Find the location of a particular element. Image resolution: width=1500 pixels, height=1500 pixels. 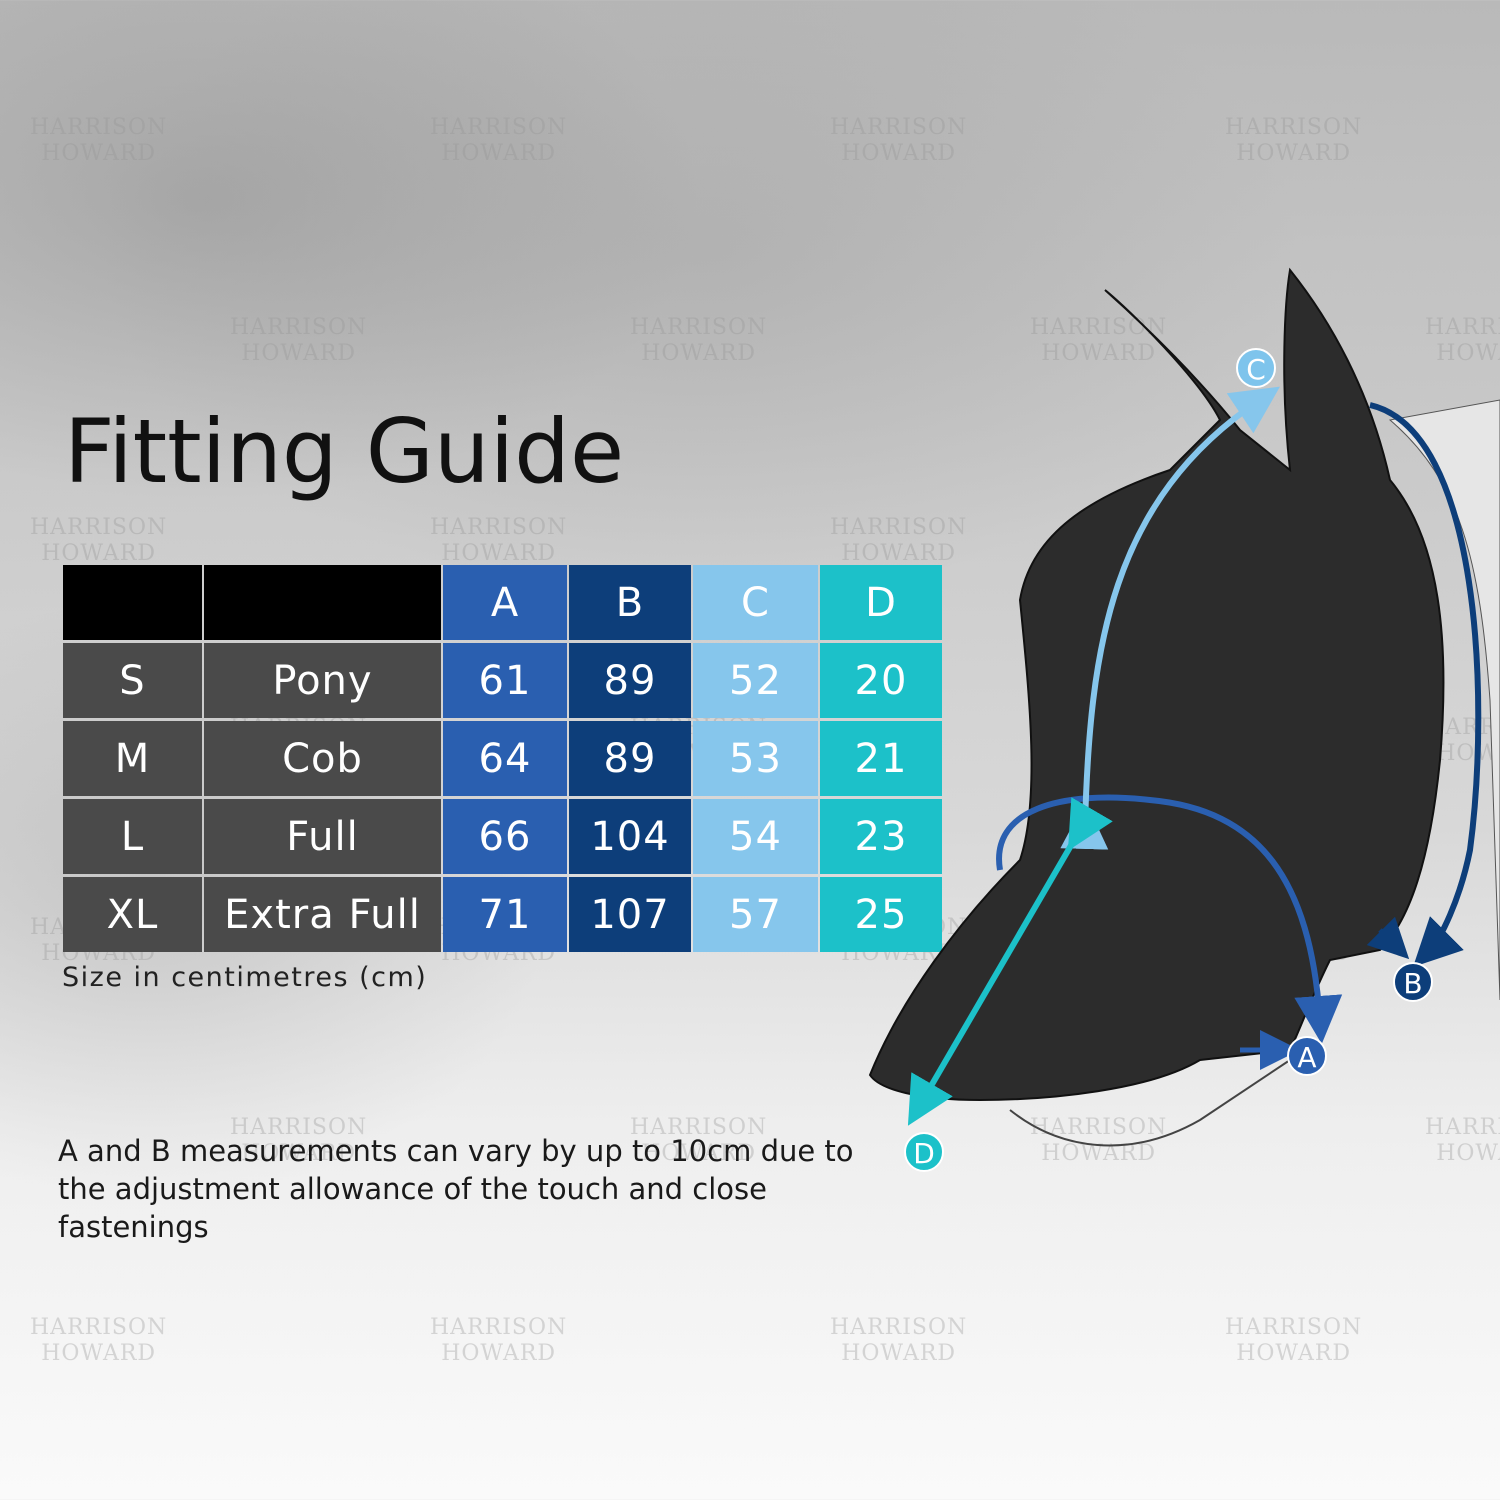

table-cell: 107 is located at coordinates (630, 914).